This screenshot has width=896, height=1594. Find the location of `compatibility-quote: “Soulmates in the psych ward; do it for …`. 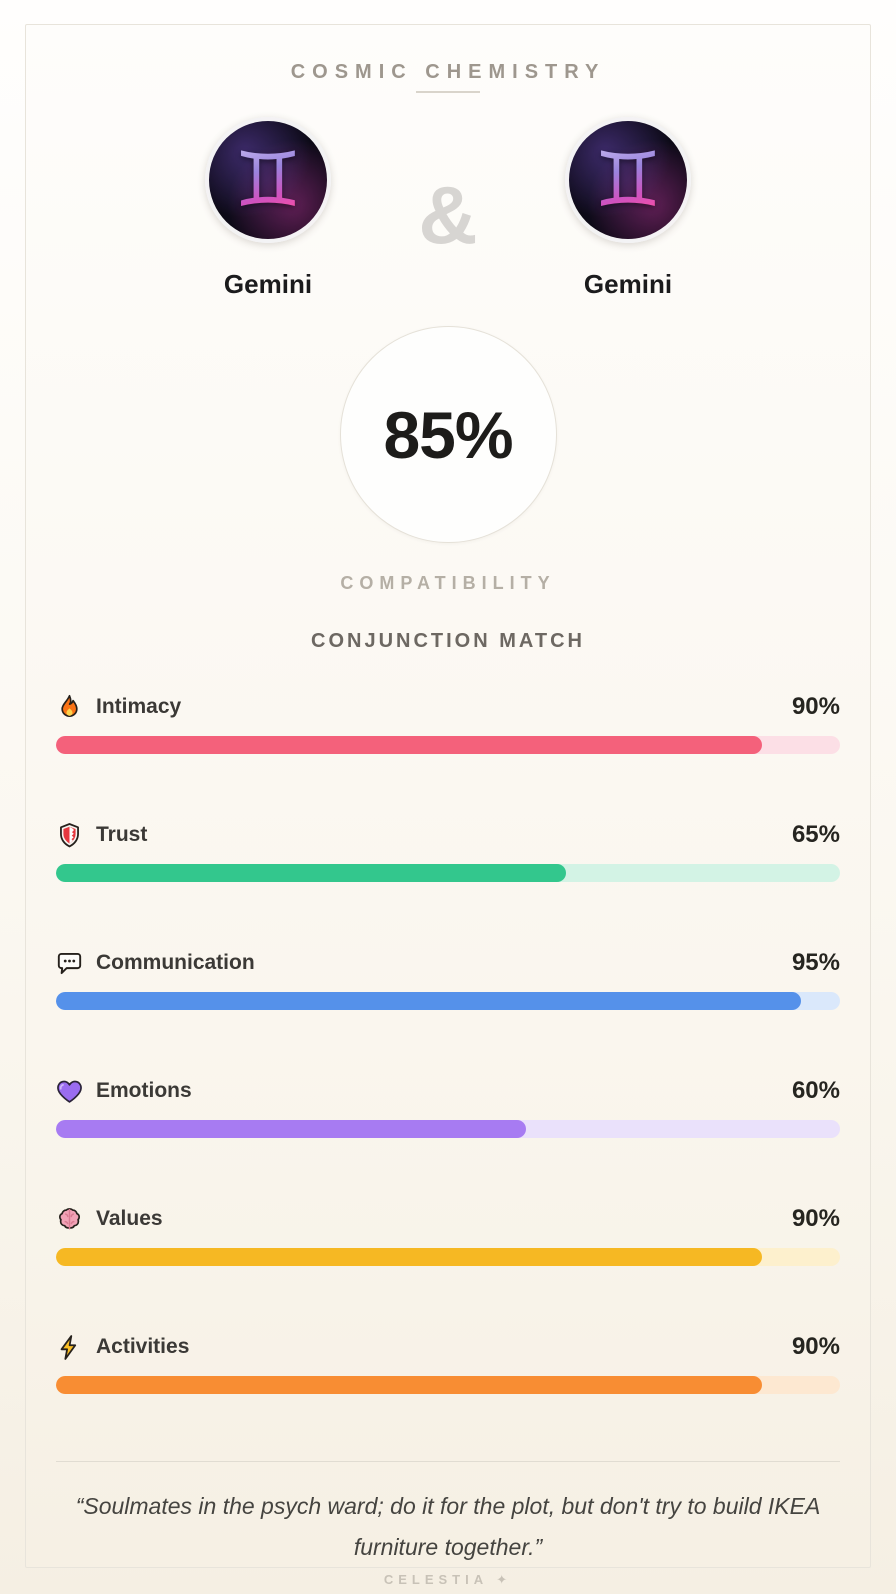

compatibility-quote: “Soulmates in the psych ward; do it for … is located at coordinates (448, 1527).